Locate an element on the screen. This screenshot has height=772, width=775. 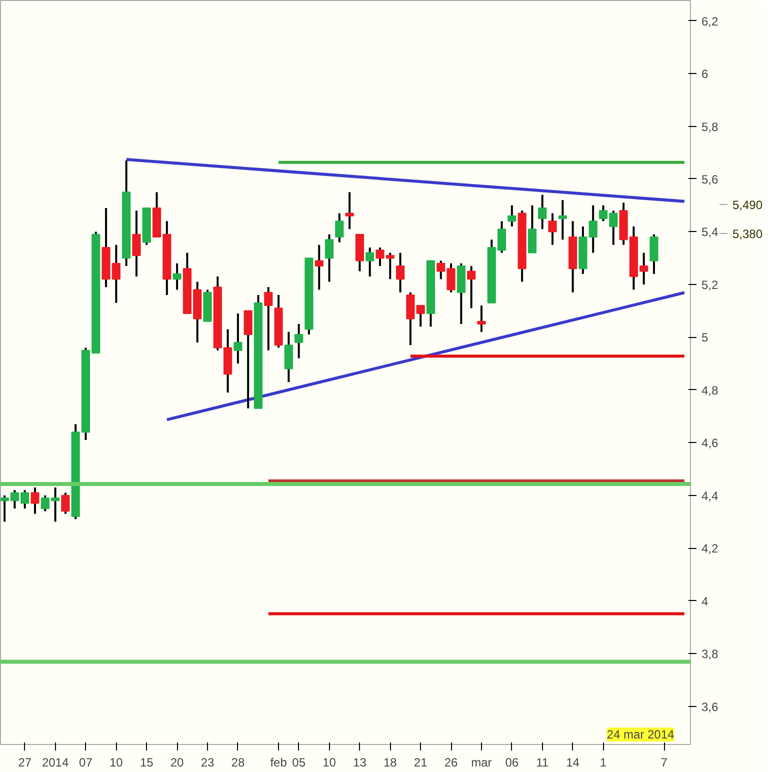
y-tick-label: 5,8 is located at coordinates (710, 127).